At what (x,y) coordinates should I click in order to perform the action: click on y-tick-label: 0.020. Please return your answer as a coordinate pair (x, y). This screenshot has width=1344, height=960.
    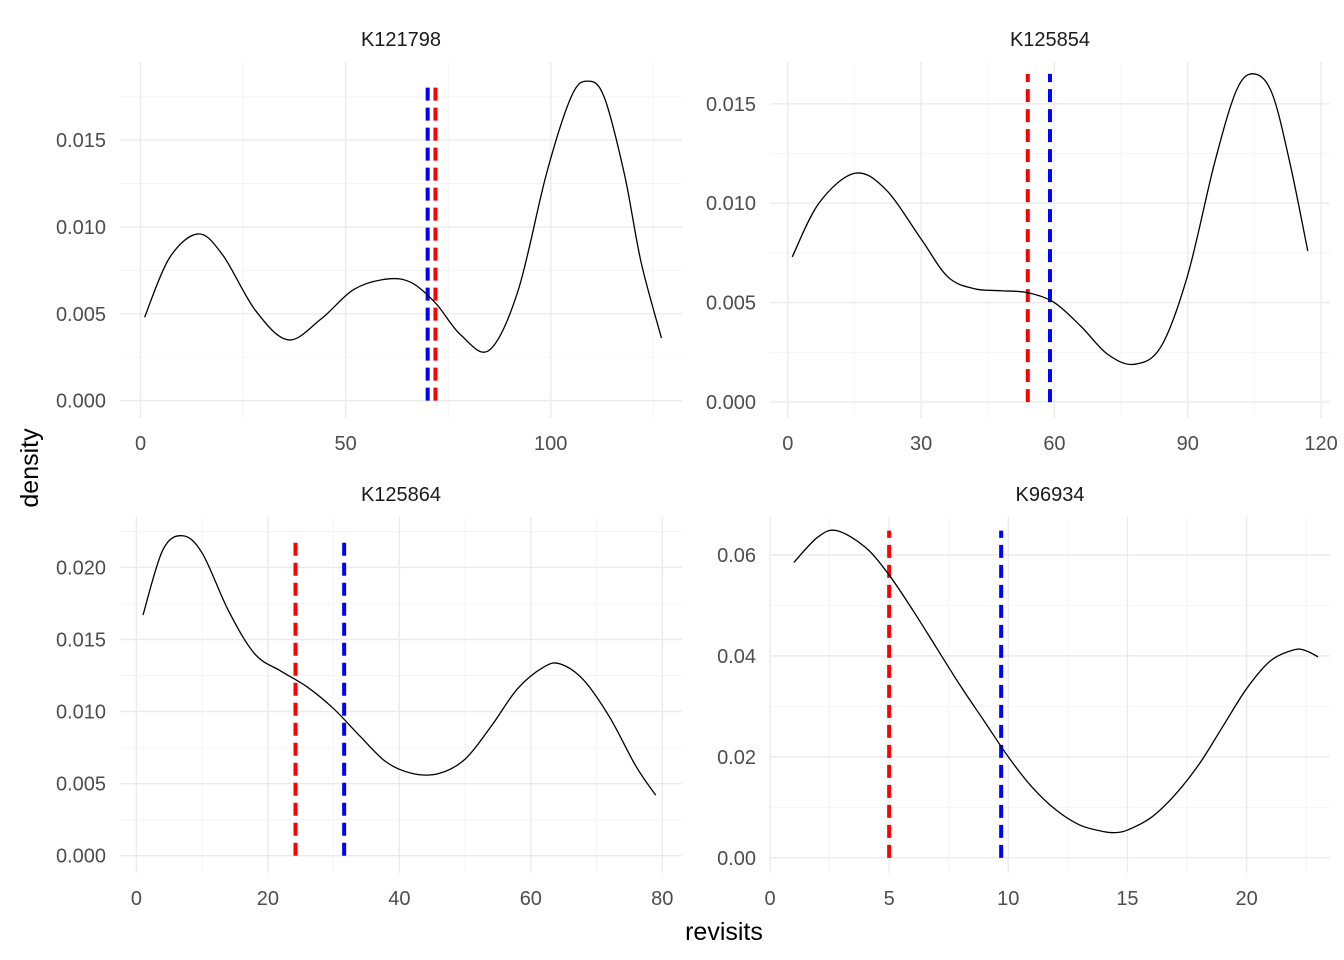
    Looking at the image, I should click on (81, 568).